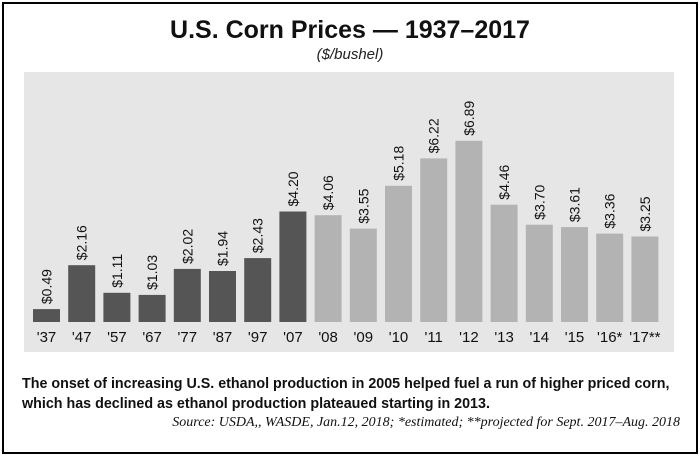 This screenshot has width=700, height=456. Describe the element at coordinates (328, 337) in the screenshot. I see `category-label-8: '08` at that location.